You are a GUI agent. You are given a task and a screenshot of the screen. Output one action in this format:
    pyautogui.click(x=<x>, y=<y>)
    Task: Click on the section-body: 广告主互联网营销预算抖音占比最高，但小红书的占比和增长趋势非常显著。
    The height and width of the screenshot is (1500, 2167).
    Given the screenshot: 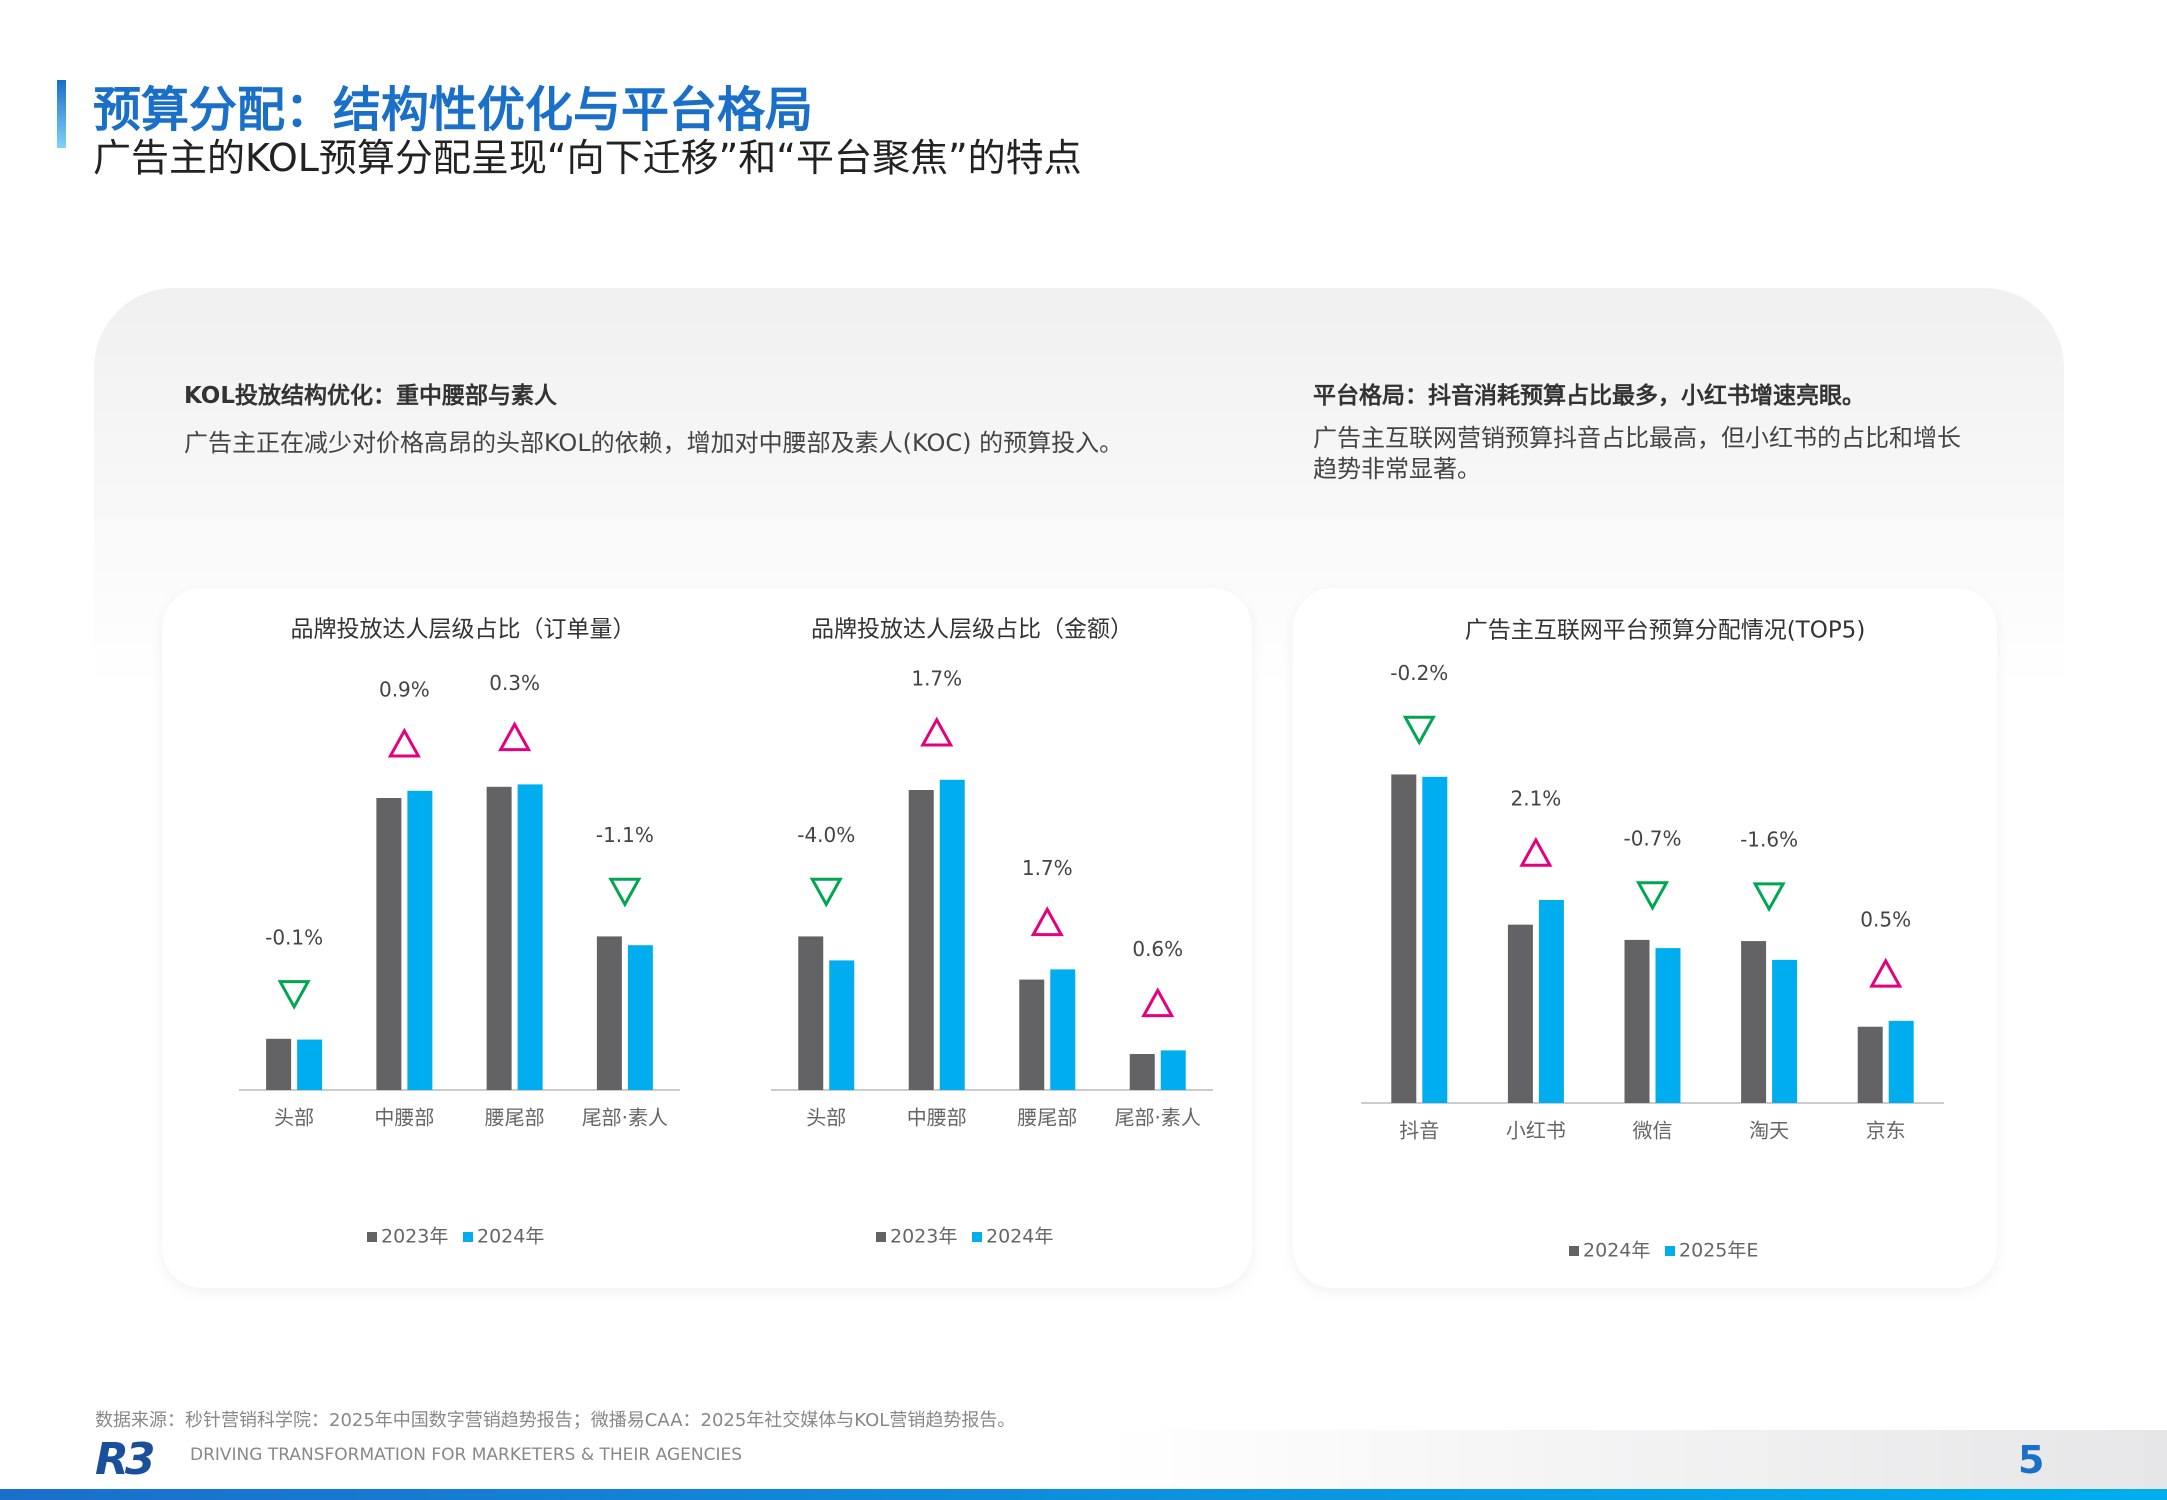 What is the action you would take?
    pyautogui.click(x=1637, y=453)
    